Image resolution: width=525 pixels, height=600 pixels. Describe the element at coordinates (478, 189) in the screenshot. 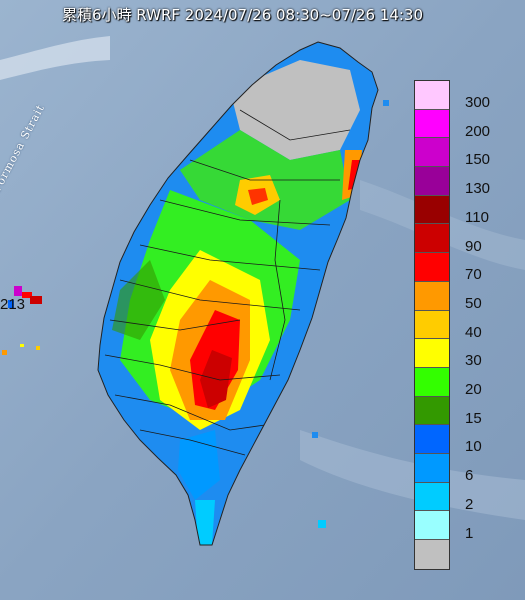

I see `legend-label: 130` at that location.